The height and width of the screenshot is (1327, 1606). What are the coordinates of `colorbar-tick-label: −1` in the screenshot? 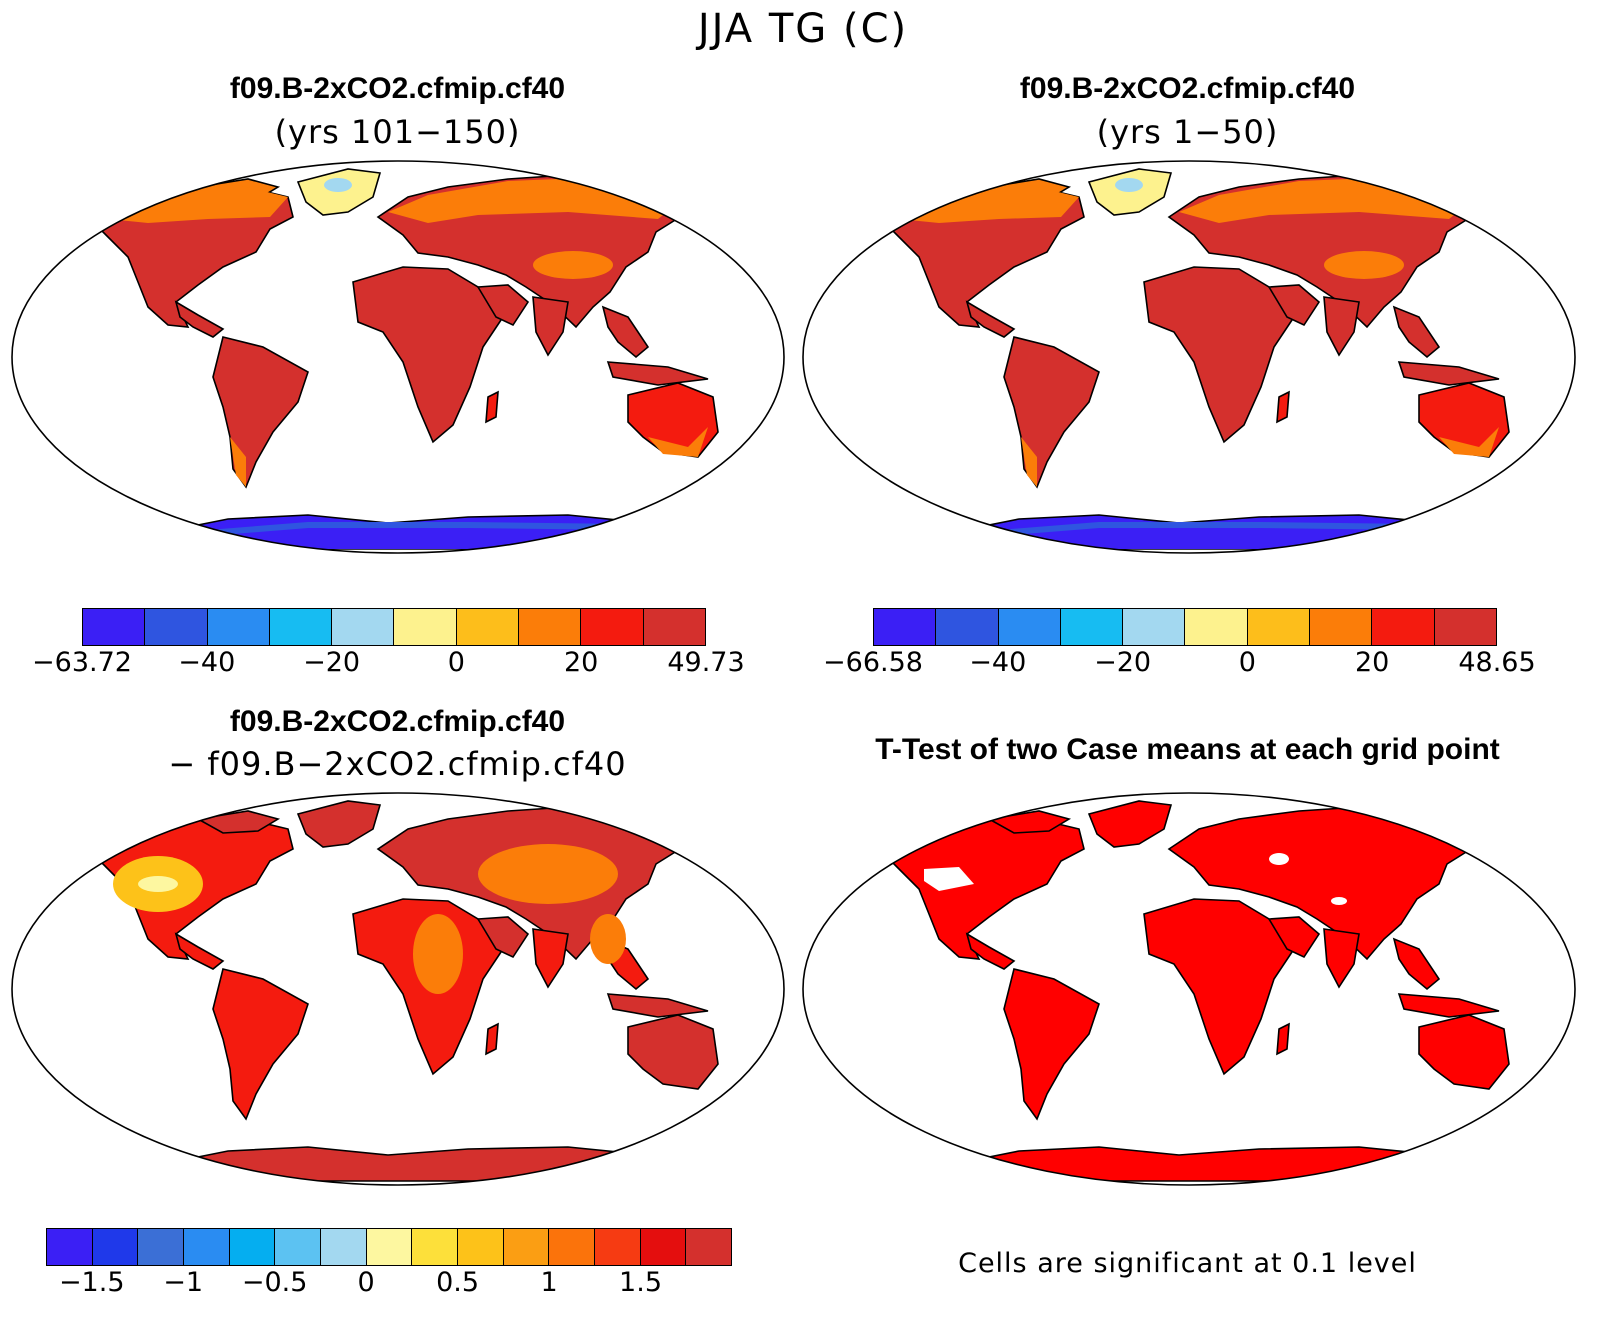 It's located at (183, 1282).